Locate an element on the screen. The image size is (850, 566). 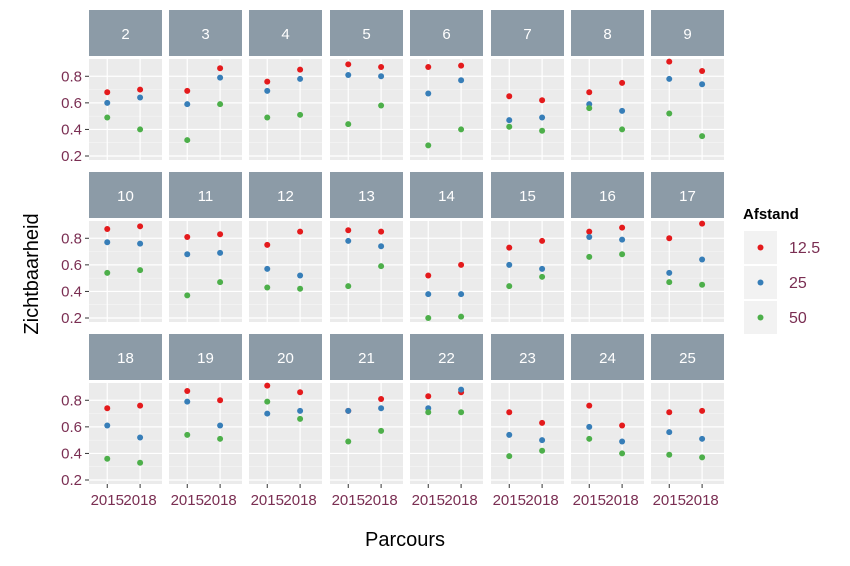
facet-strip-label: 15 is located at coordinates (527, 196).